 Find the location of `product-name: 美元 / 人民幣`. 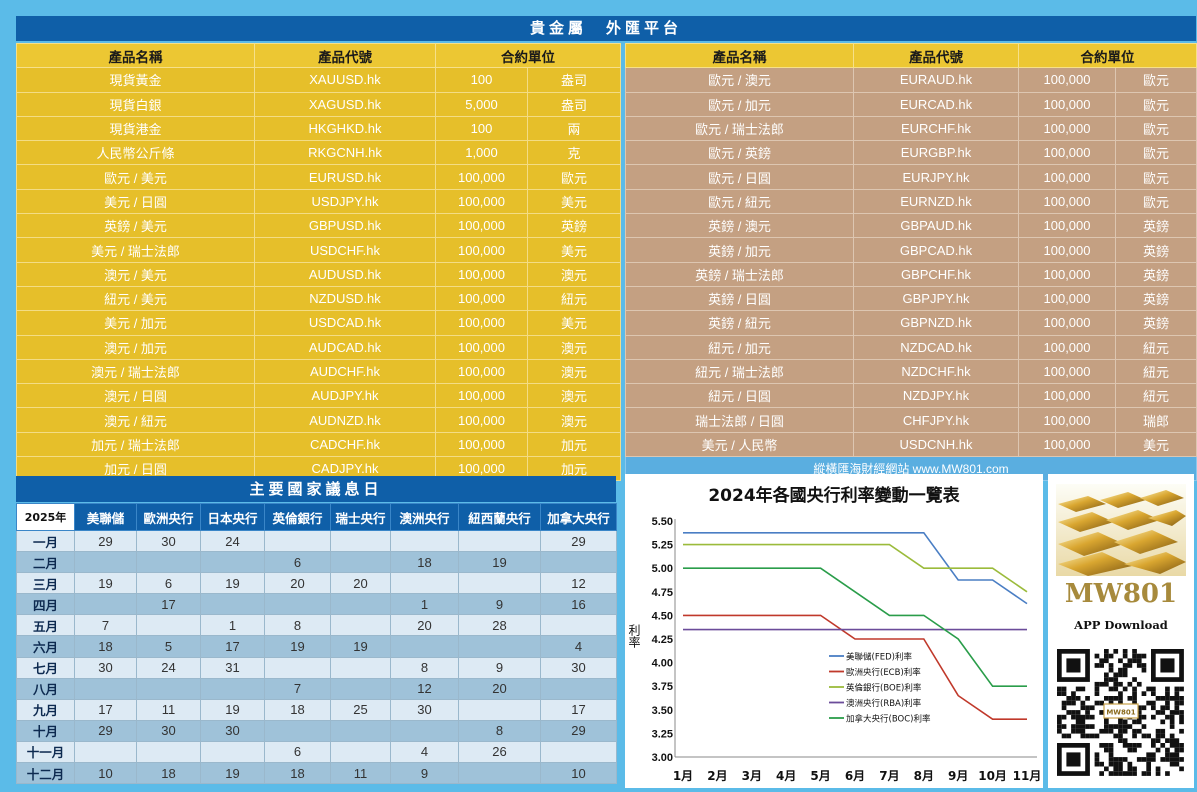

product-name: 美元 / 人民幣 is located at coordinates (739, 444).